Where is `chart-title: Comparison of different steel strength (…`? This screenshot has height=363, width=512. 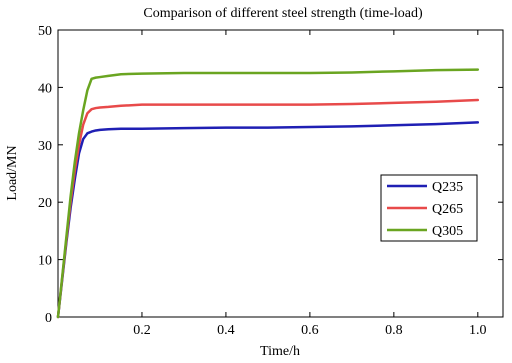 chart-title: Comparison of different steel strength (… is located at coordinates (283, 13).